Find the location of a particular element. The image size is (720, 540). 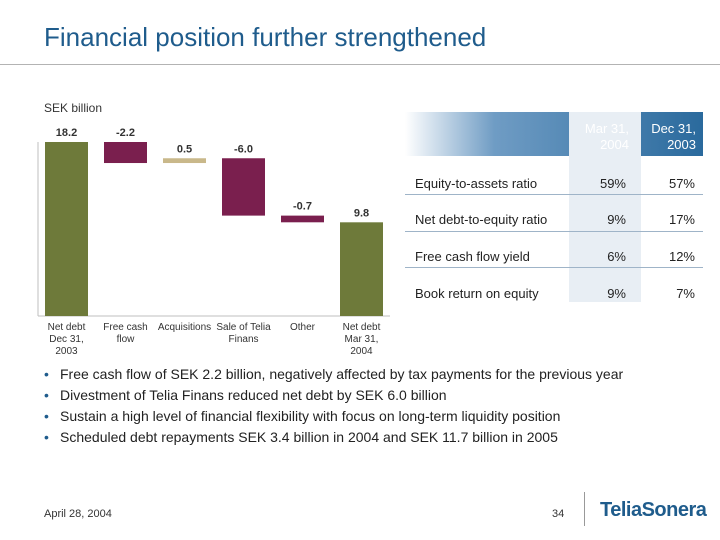

col-header-line: 2003 is located at coordinates (681, 144).